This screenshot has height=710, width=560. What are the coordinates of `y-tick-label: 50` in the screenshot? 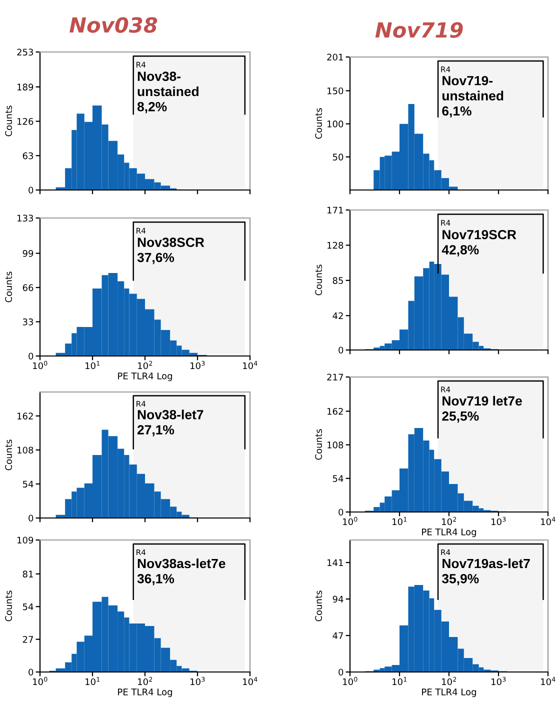 It's located at (338, 157).